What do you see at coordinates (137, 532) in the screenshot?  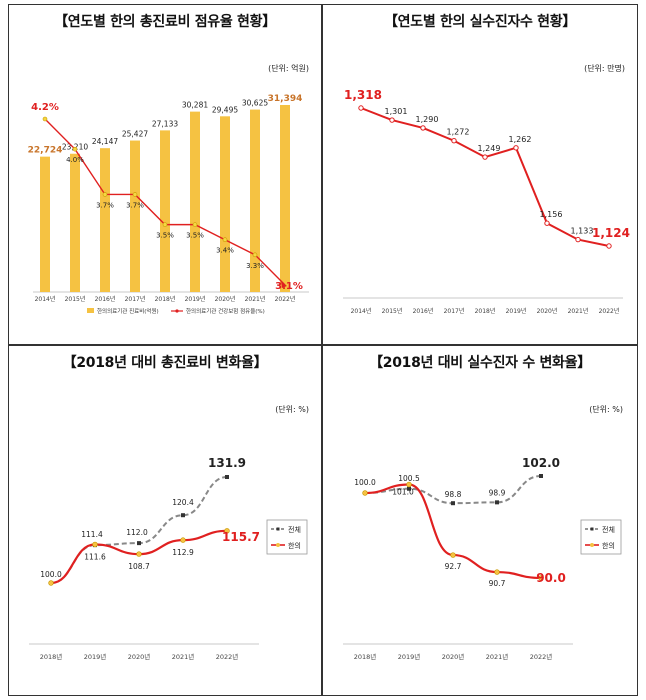 I see `total-value-label: 112.0` at bounding box center [137, 532].